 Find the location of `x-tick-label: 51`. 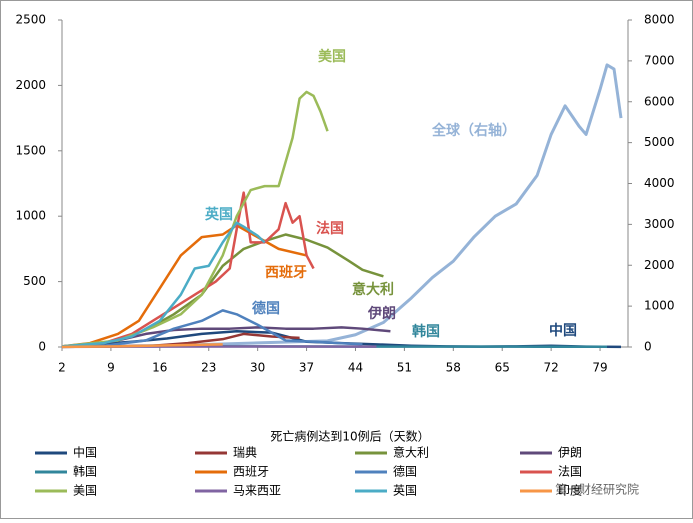

x-tick-label: 51 is located at coordinates (404, 368).